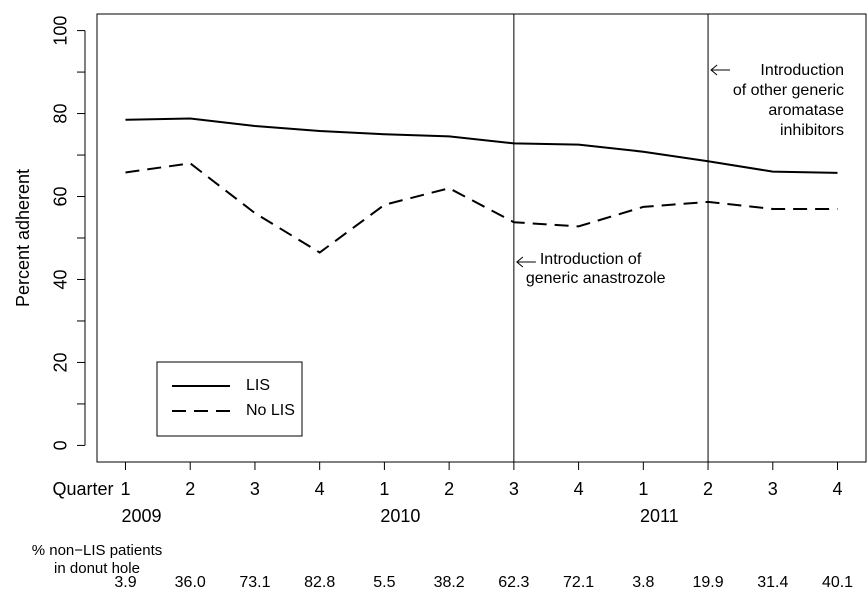 The image size is (867, 597). What do you see at coordinates (270, 410) in the screenshot?
I see `legend-label: No LIS` at bounding box center [270, 410].